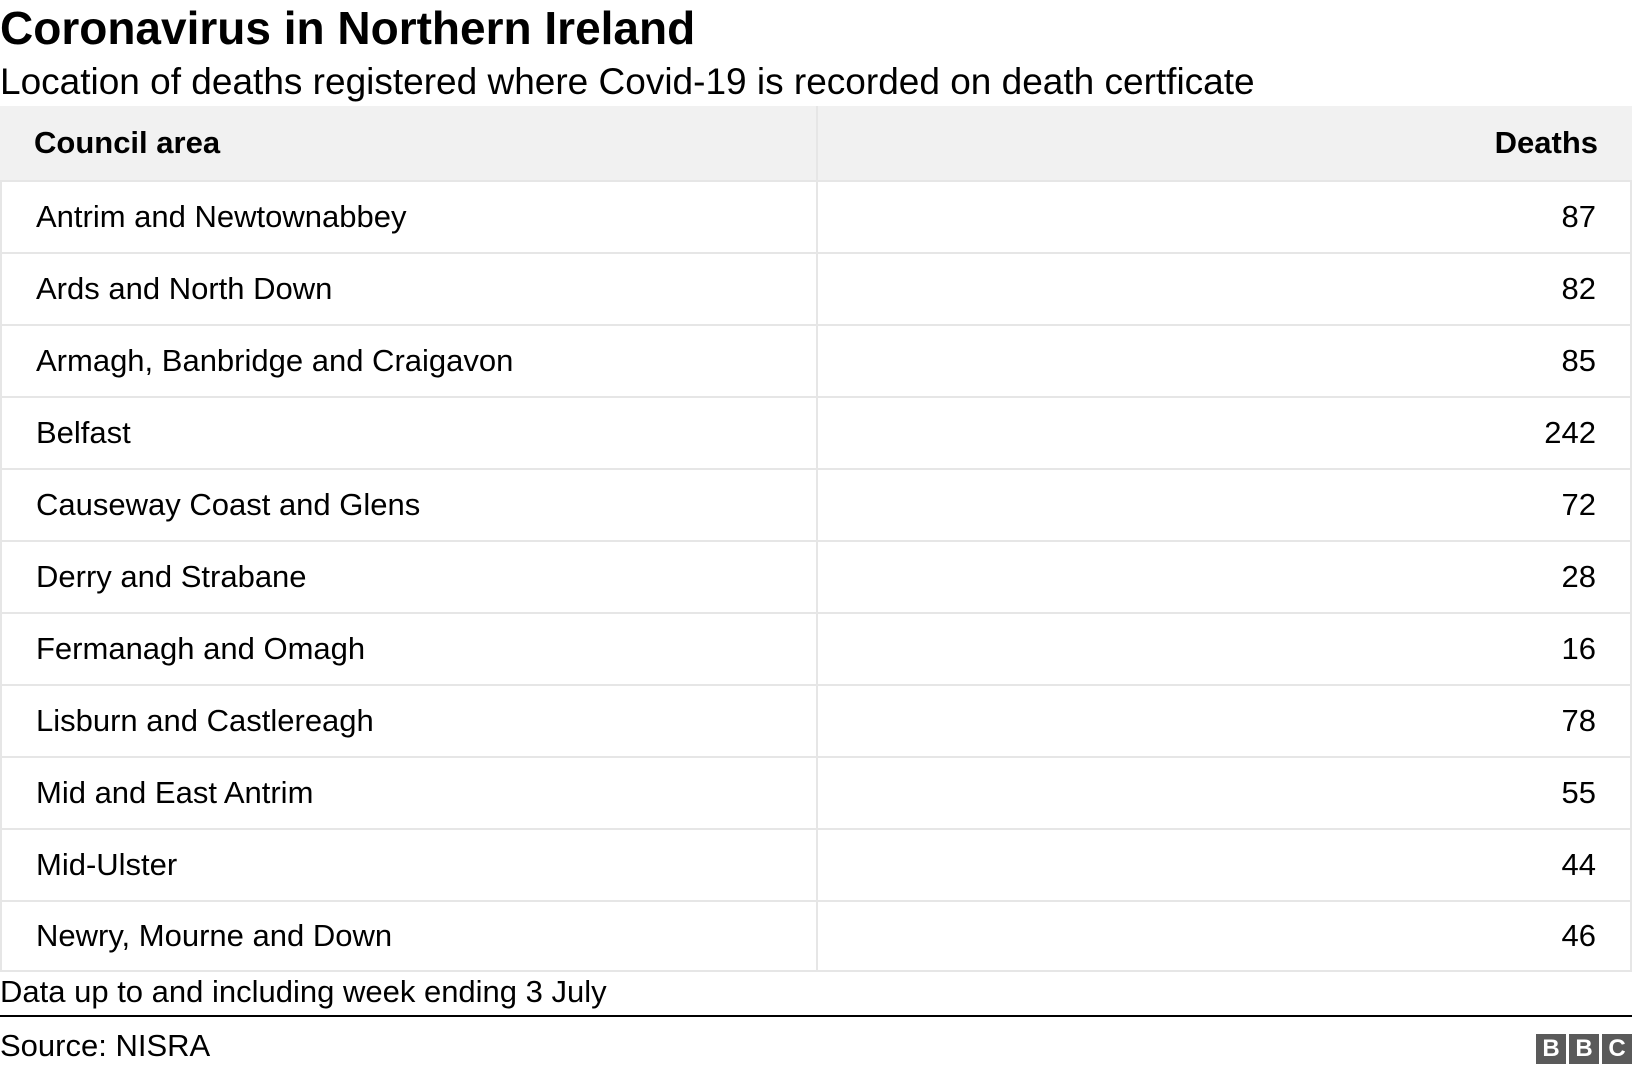 The width and height of the screenshot is (1632, 1072). Describe the element at coordinates (1617, 1049) in the screenshot. I see `bbc-logo-letter: C` at that location.